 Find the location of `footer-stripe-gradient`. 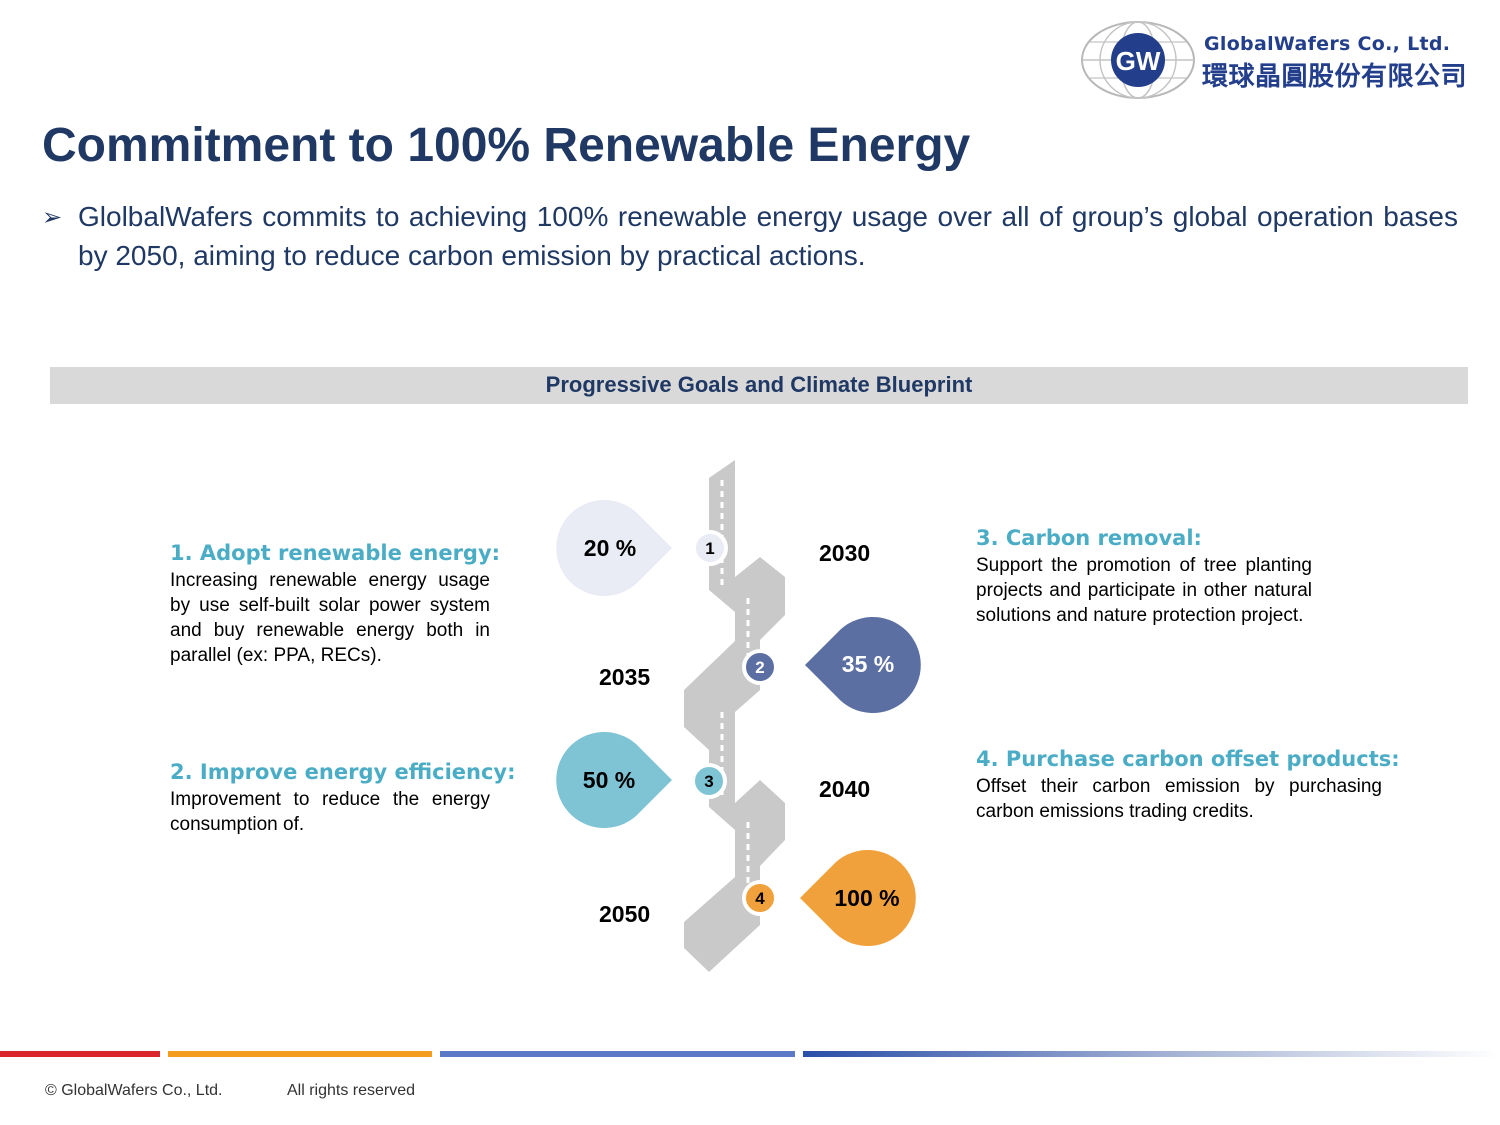

footer-stripe-gradient is located at coordinates (1151, 1054).